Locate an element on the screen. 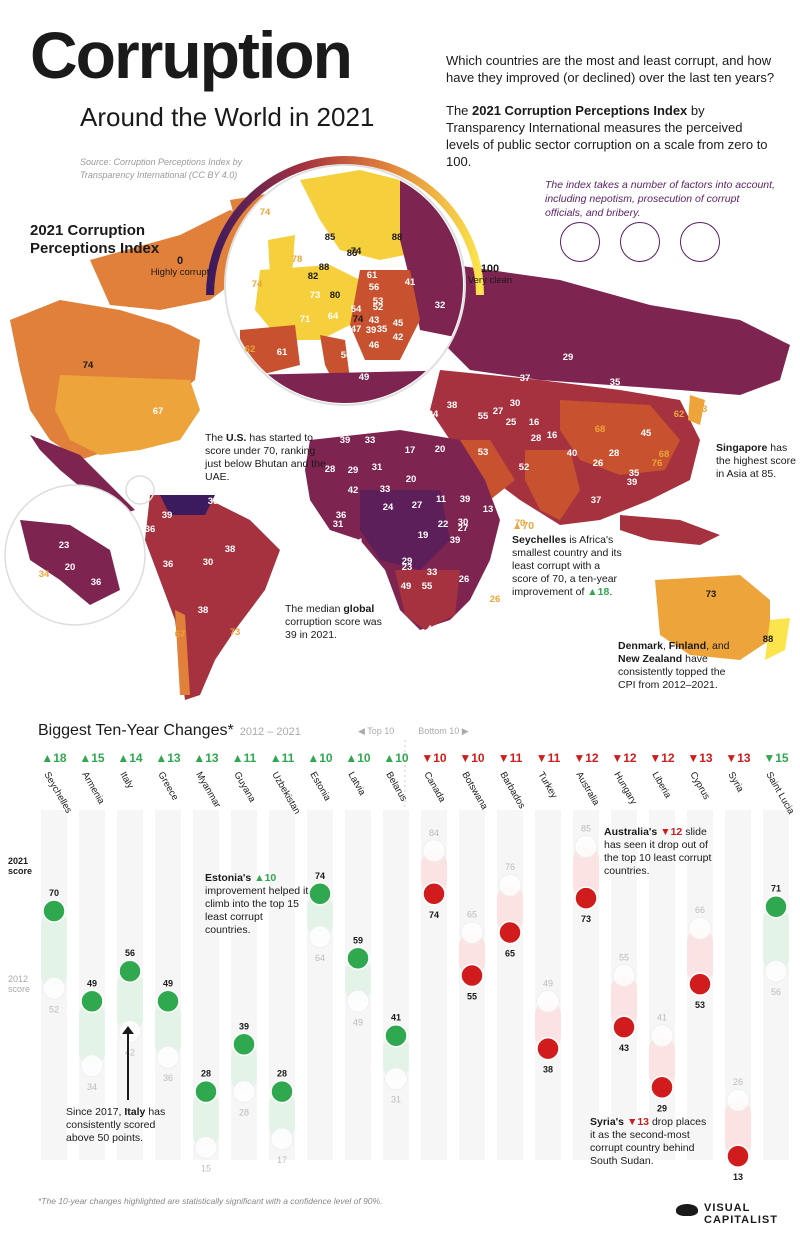 This screenshot has width=800, height=1242. map-score-label: 56 is located at coordinates (346, 355).